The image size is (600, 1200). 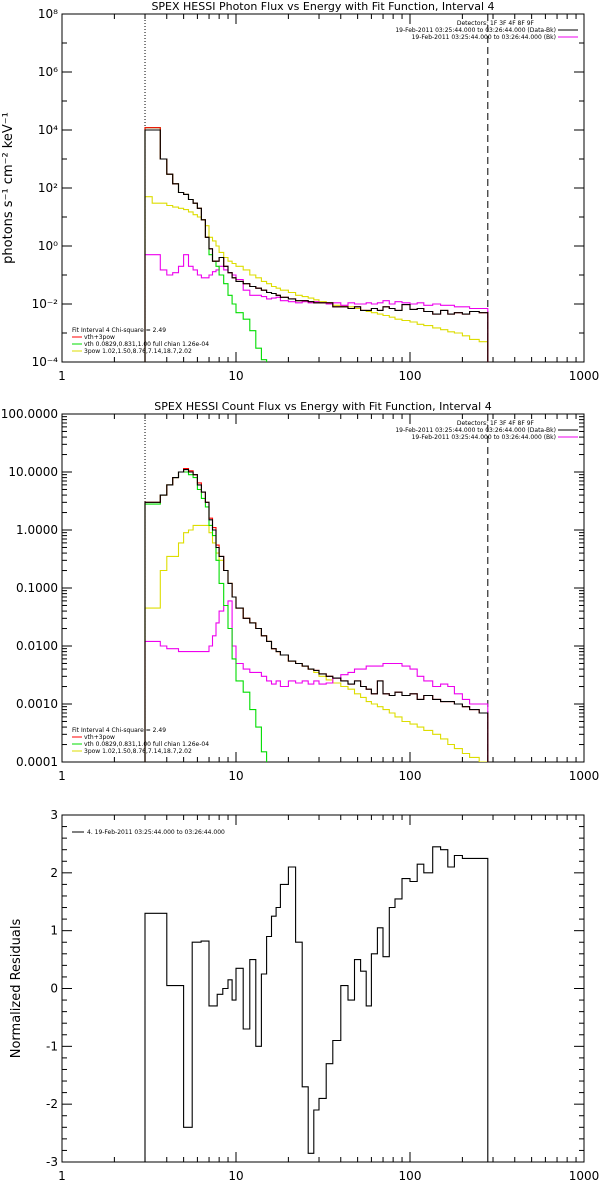 I want to click on y-tick-label: 0.0001, so click(x=37, y=762).